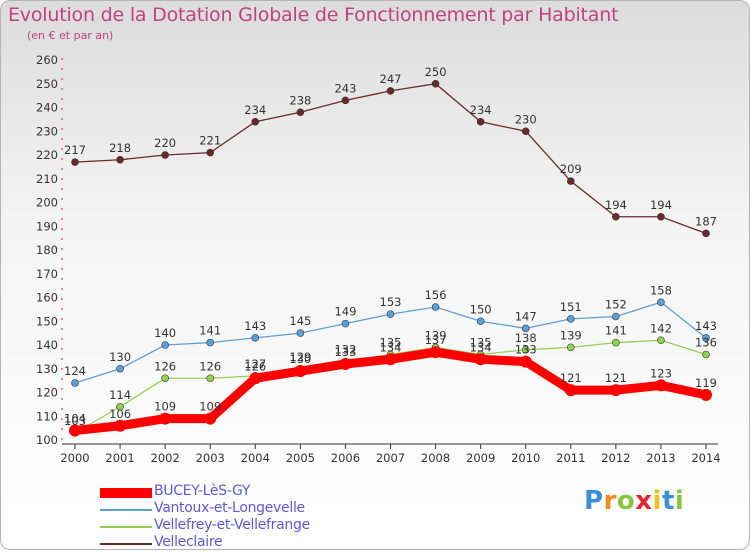 The width and height of the screenshot is (750, 552). Describe the element at coordinates (47, 274) in the screenshot. I see `y-tick-label: 170` at that location.